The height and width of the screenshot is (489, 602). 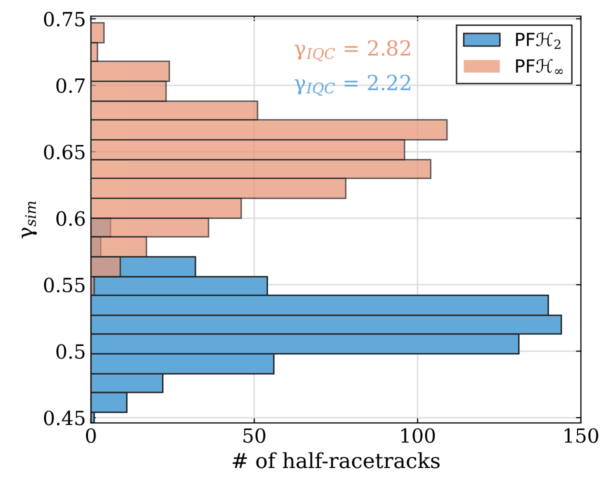 What do you see at coordinates (64, 285) in the screenshot?
I see `y-tick-label: 0.55` at bounding box center [64, 285].